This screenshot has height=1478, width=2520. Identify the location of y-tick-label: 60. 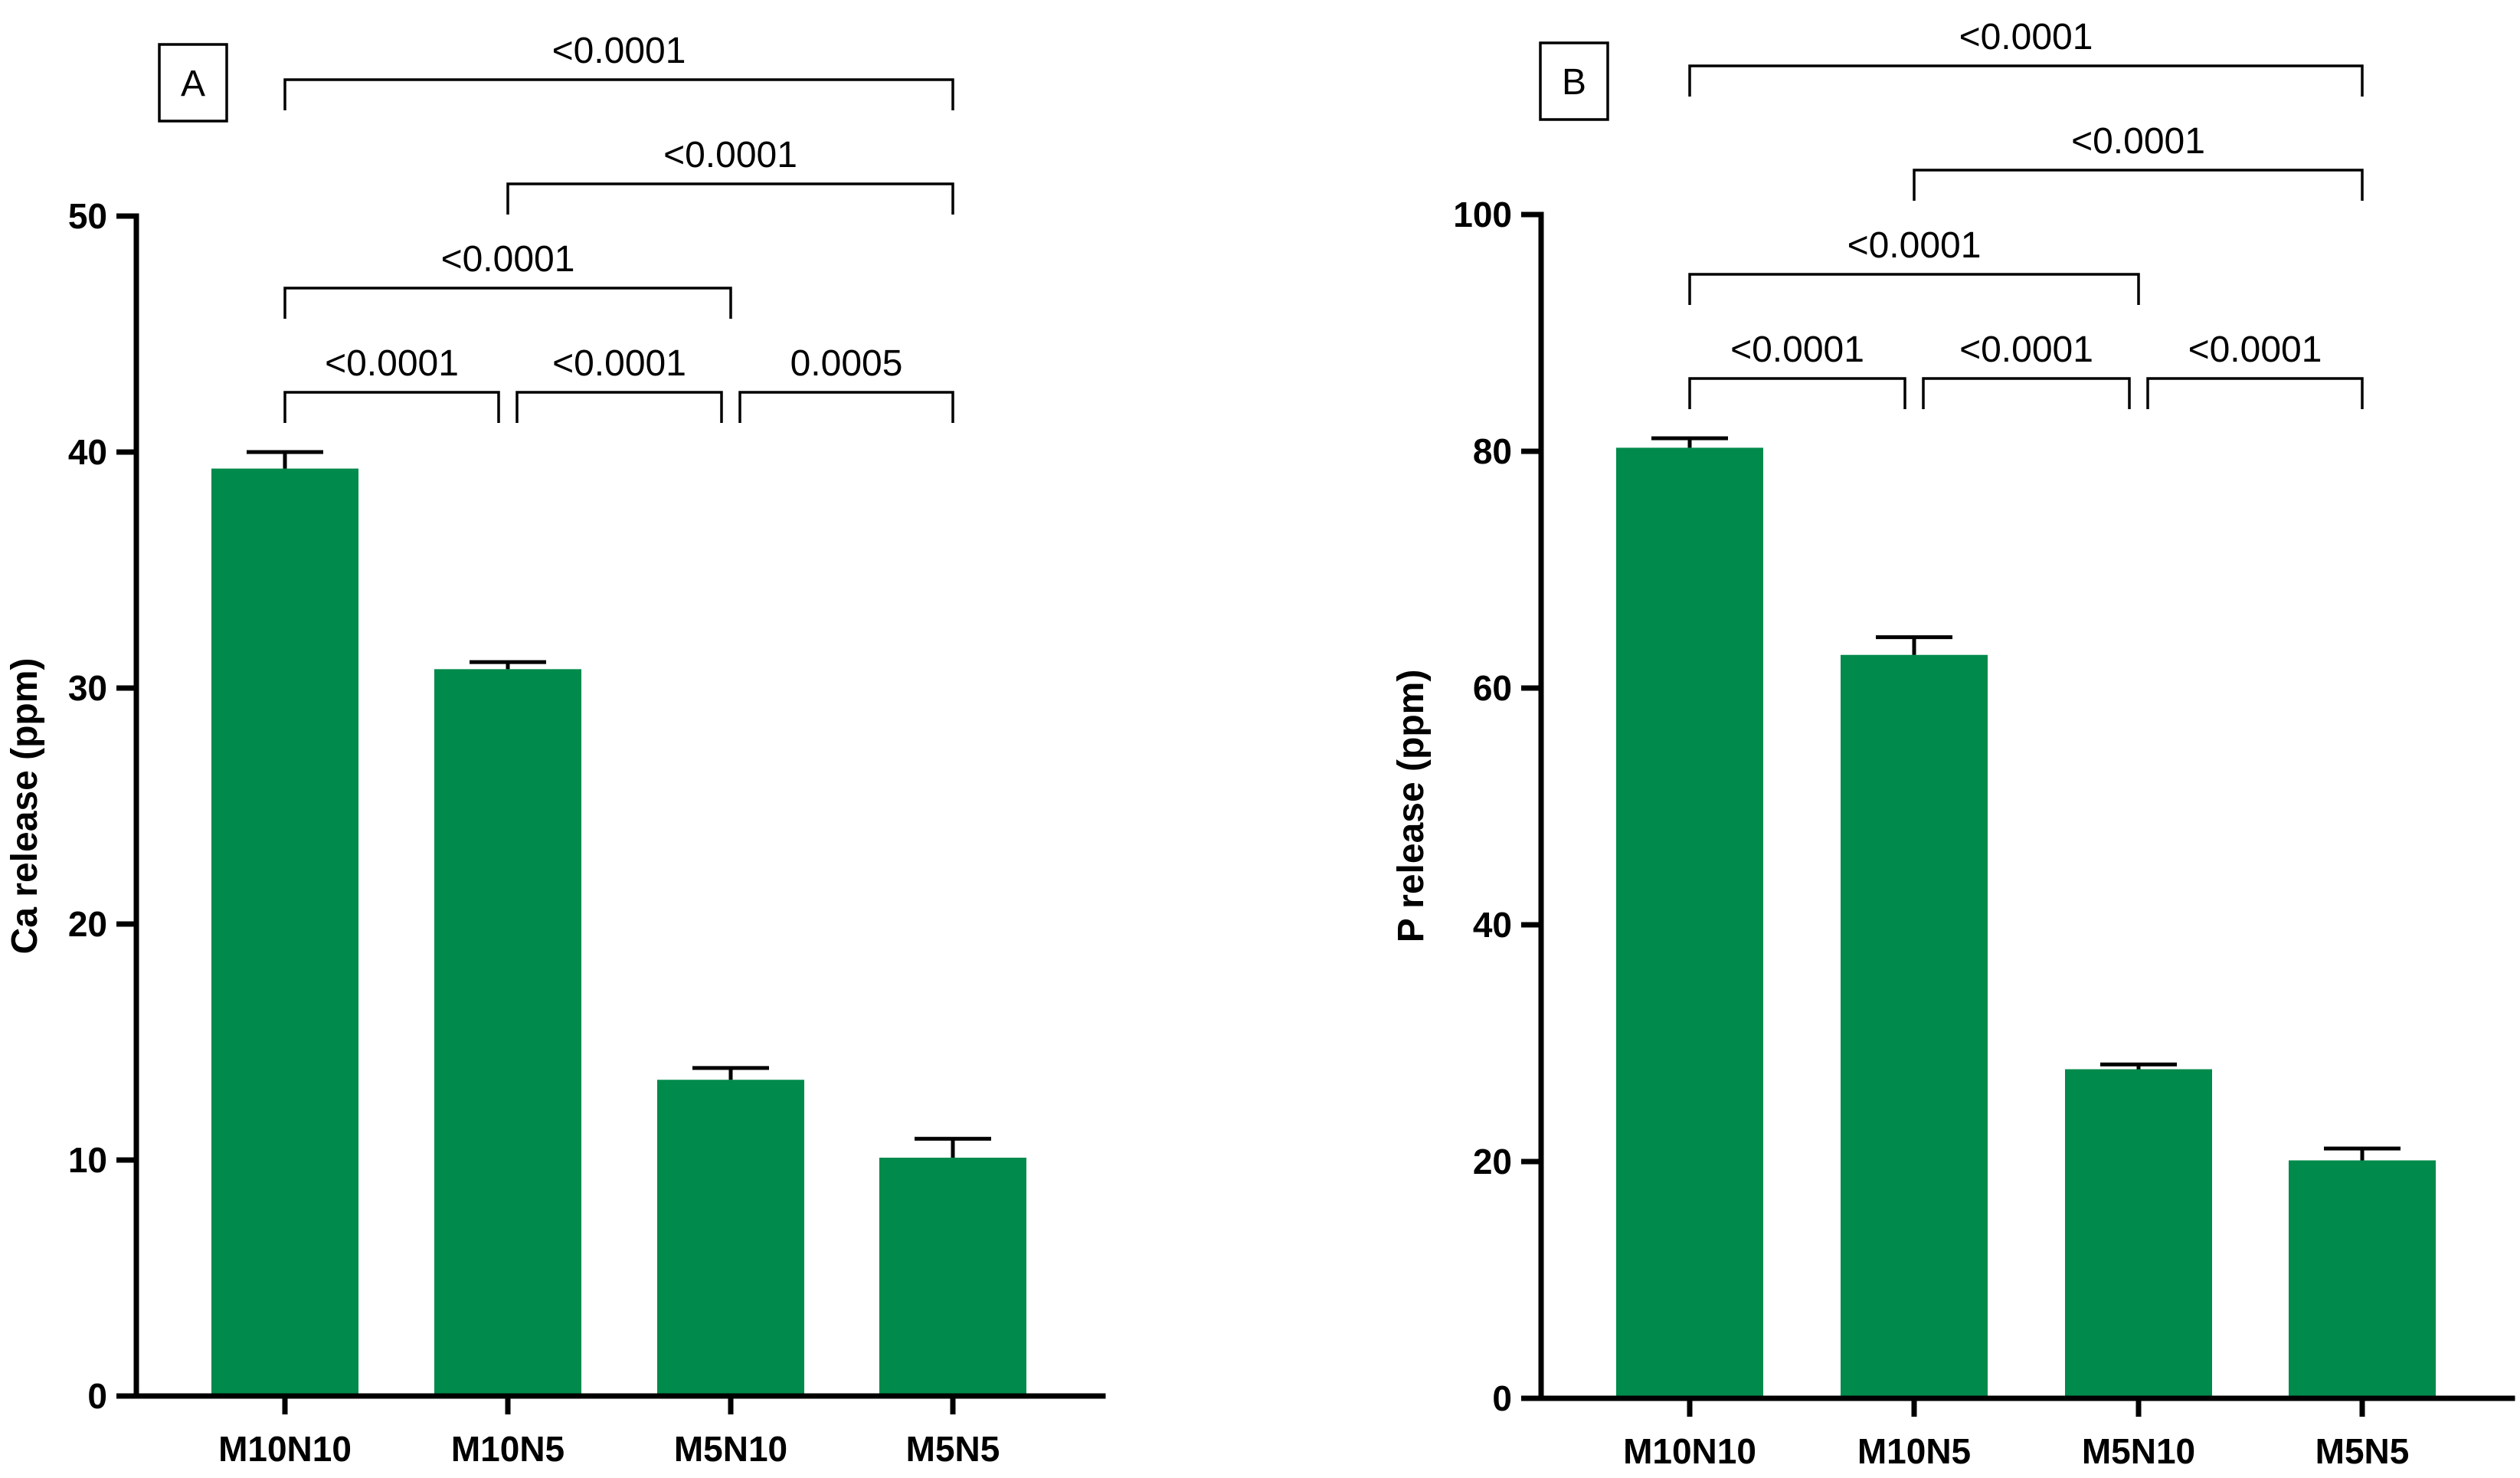
(1492, 688).